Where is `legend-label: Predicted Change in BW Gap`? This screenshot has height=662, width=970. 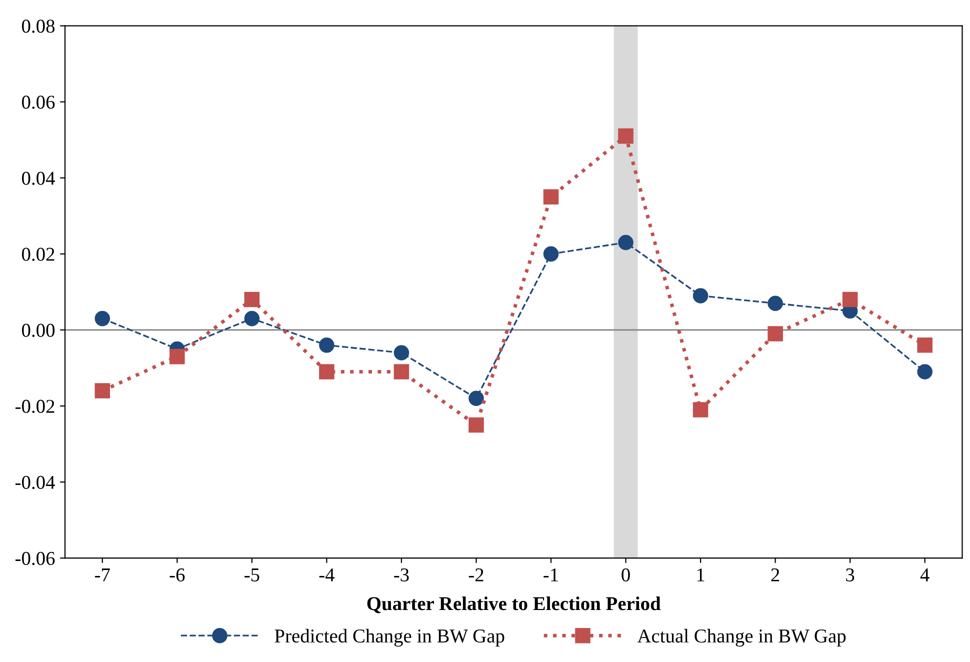 legend-label: Predicted Change in BW Gap is located at coordinates (389, 637).